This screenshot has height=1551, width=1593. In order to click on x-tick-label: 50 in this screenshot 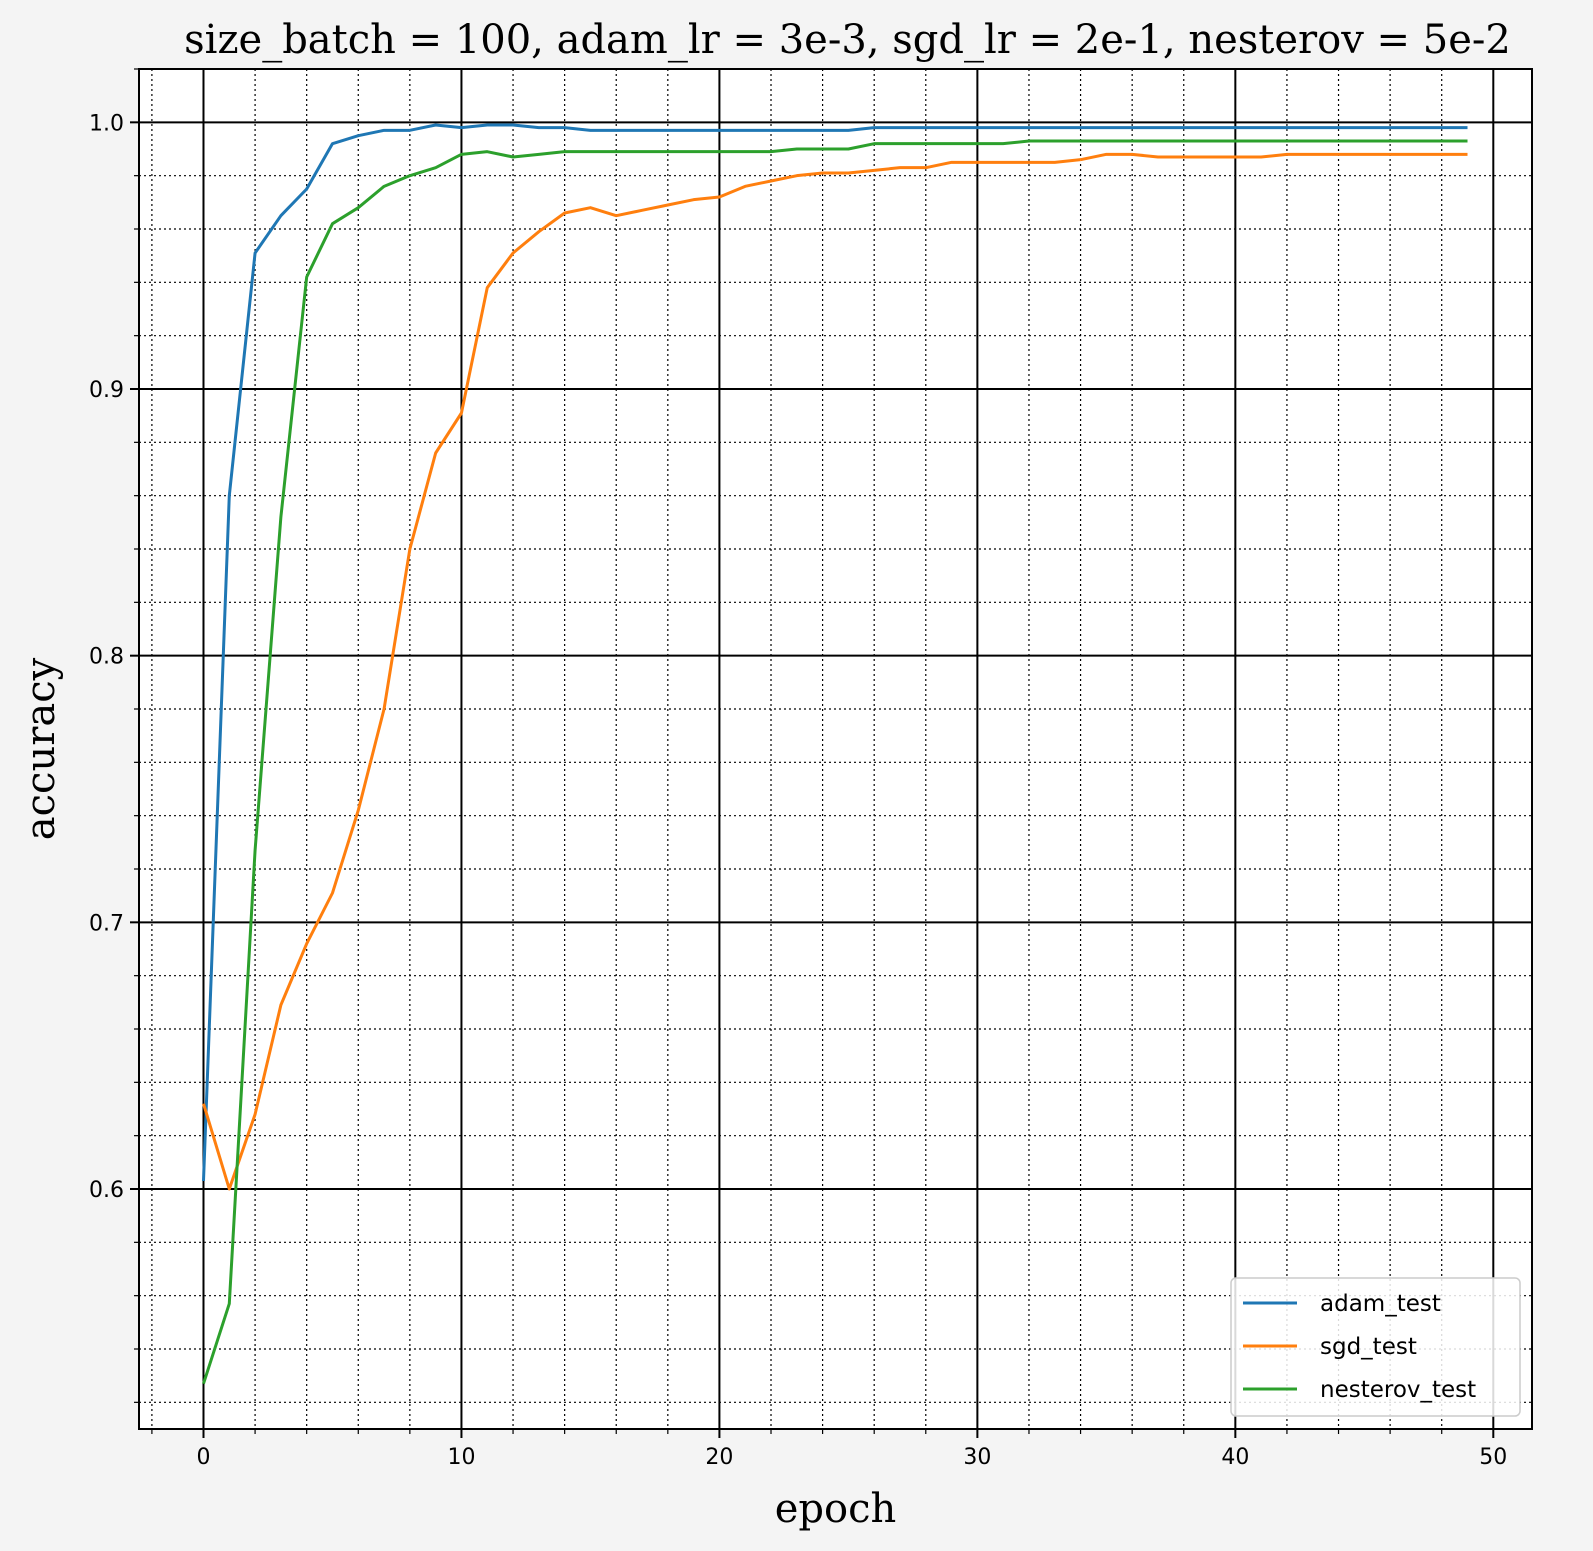, I will do `click(1493, 1457)`.